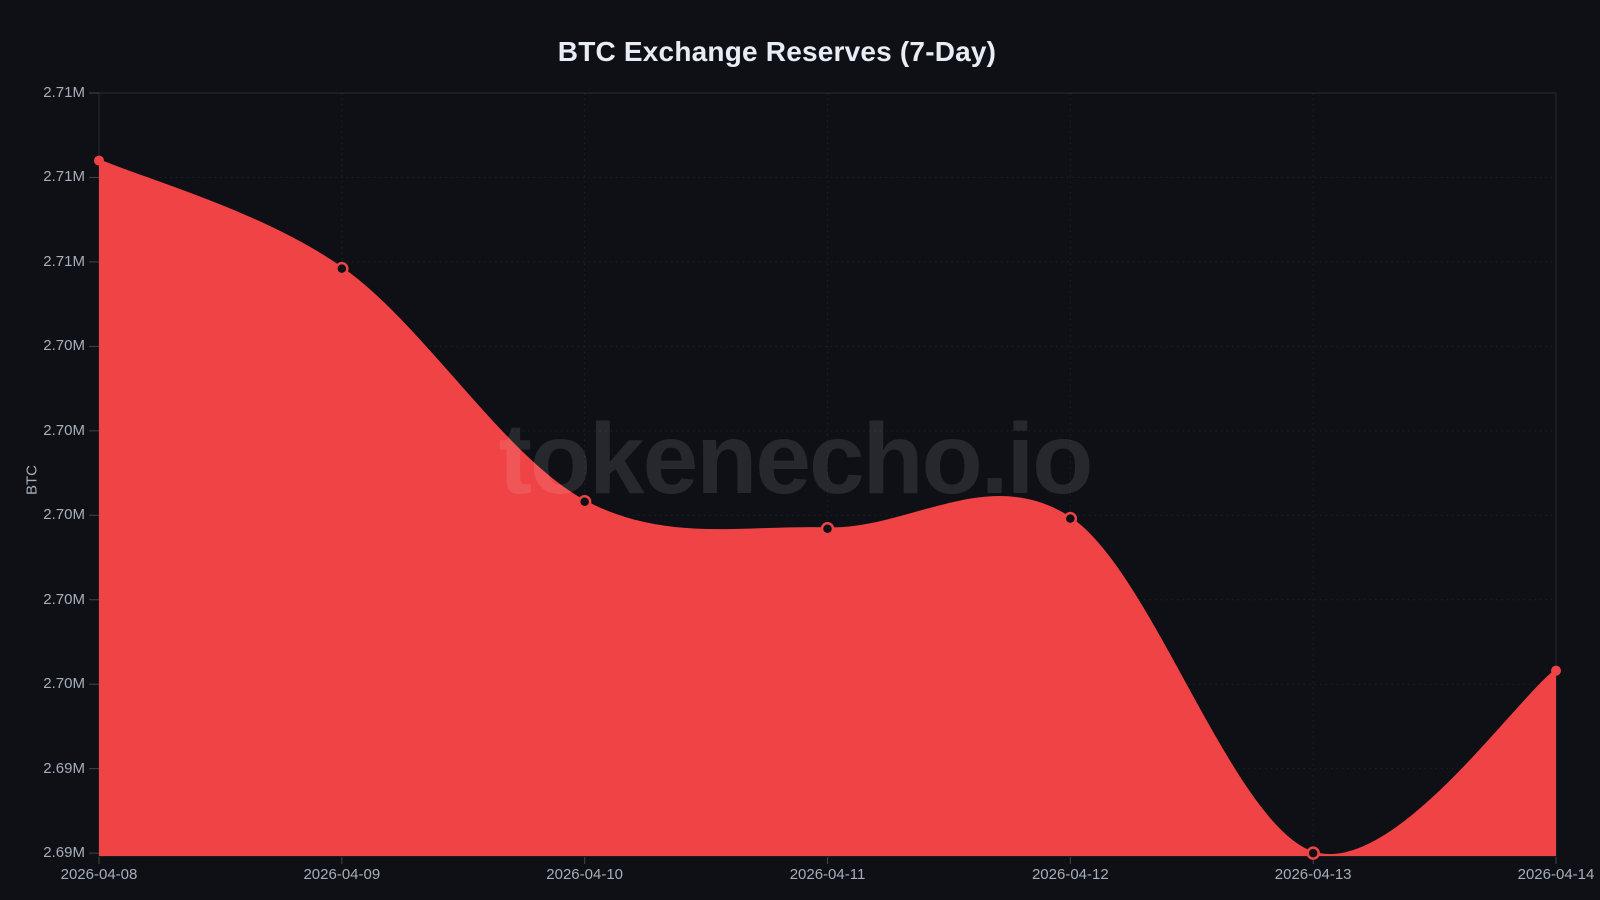 This screenshot has height=900, width=1600. What do you see at coordinates (827, 874) in the screenshot?
I see `x-tick-label: 2026-04-11` at bounding box center [827, 874].